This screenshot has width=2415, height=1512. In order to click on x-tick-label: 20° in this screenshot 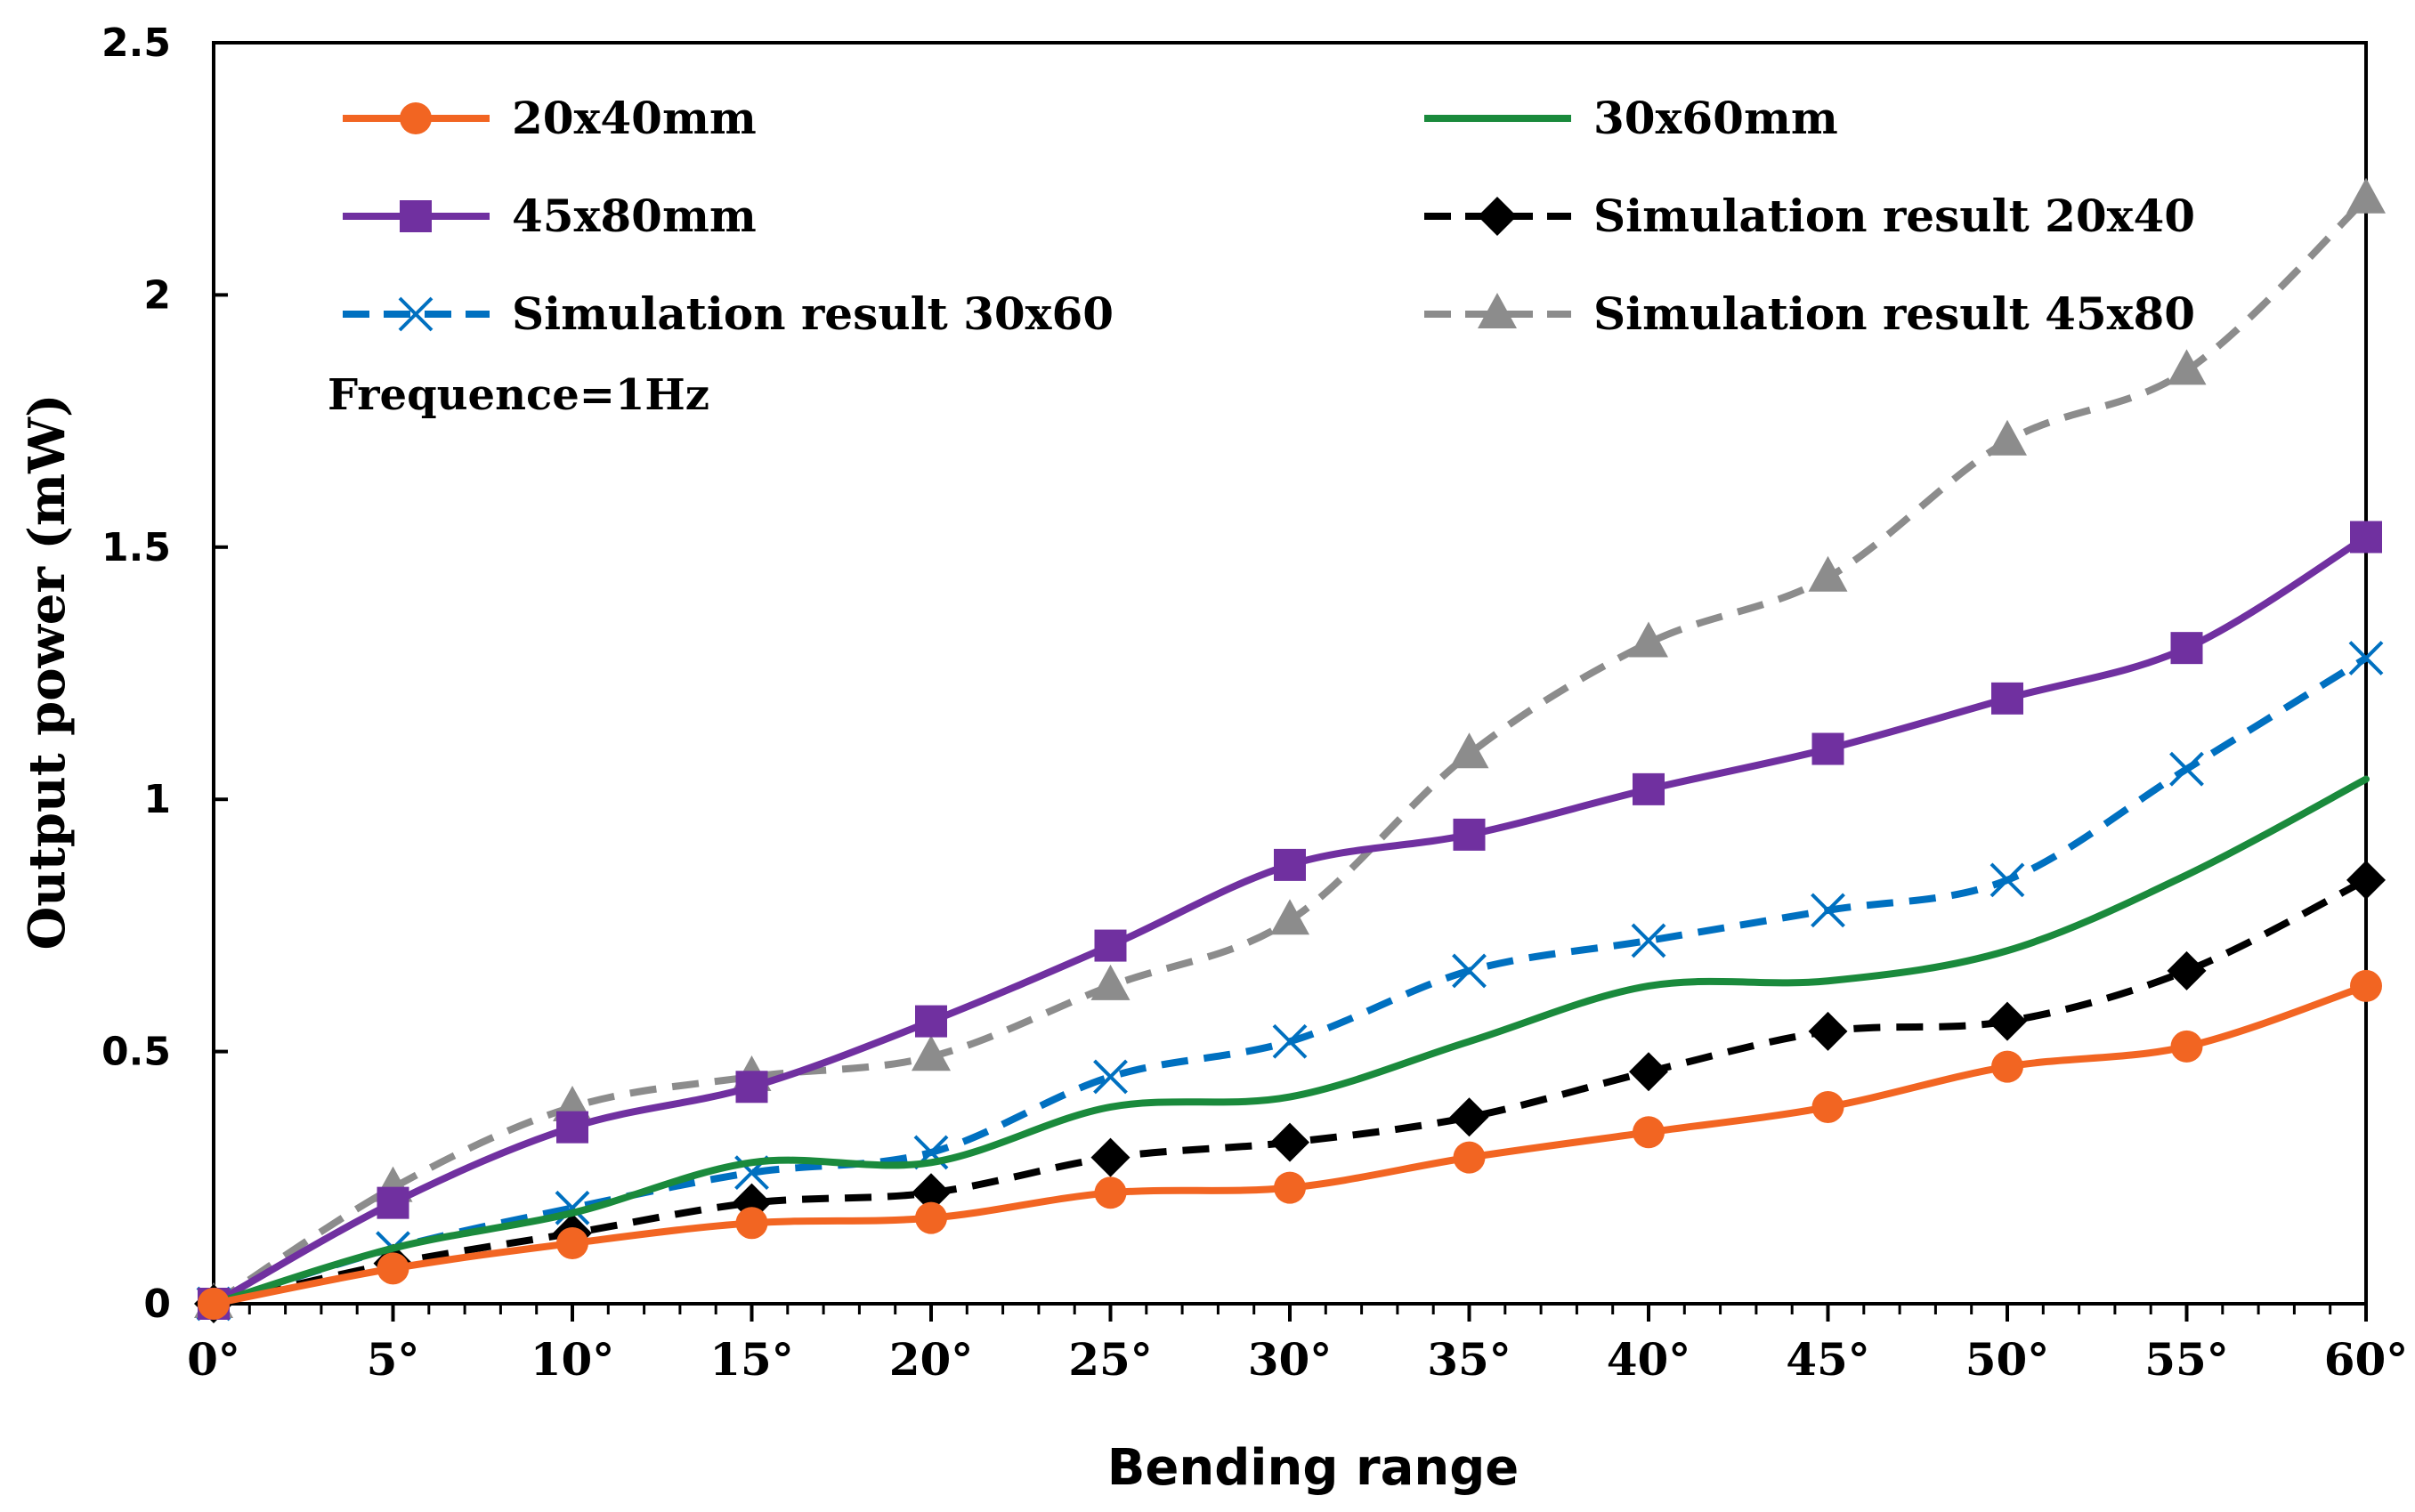, I will do `click(931, 1359)`.